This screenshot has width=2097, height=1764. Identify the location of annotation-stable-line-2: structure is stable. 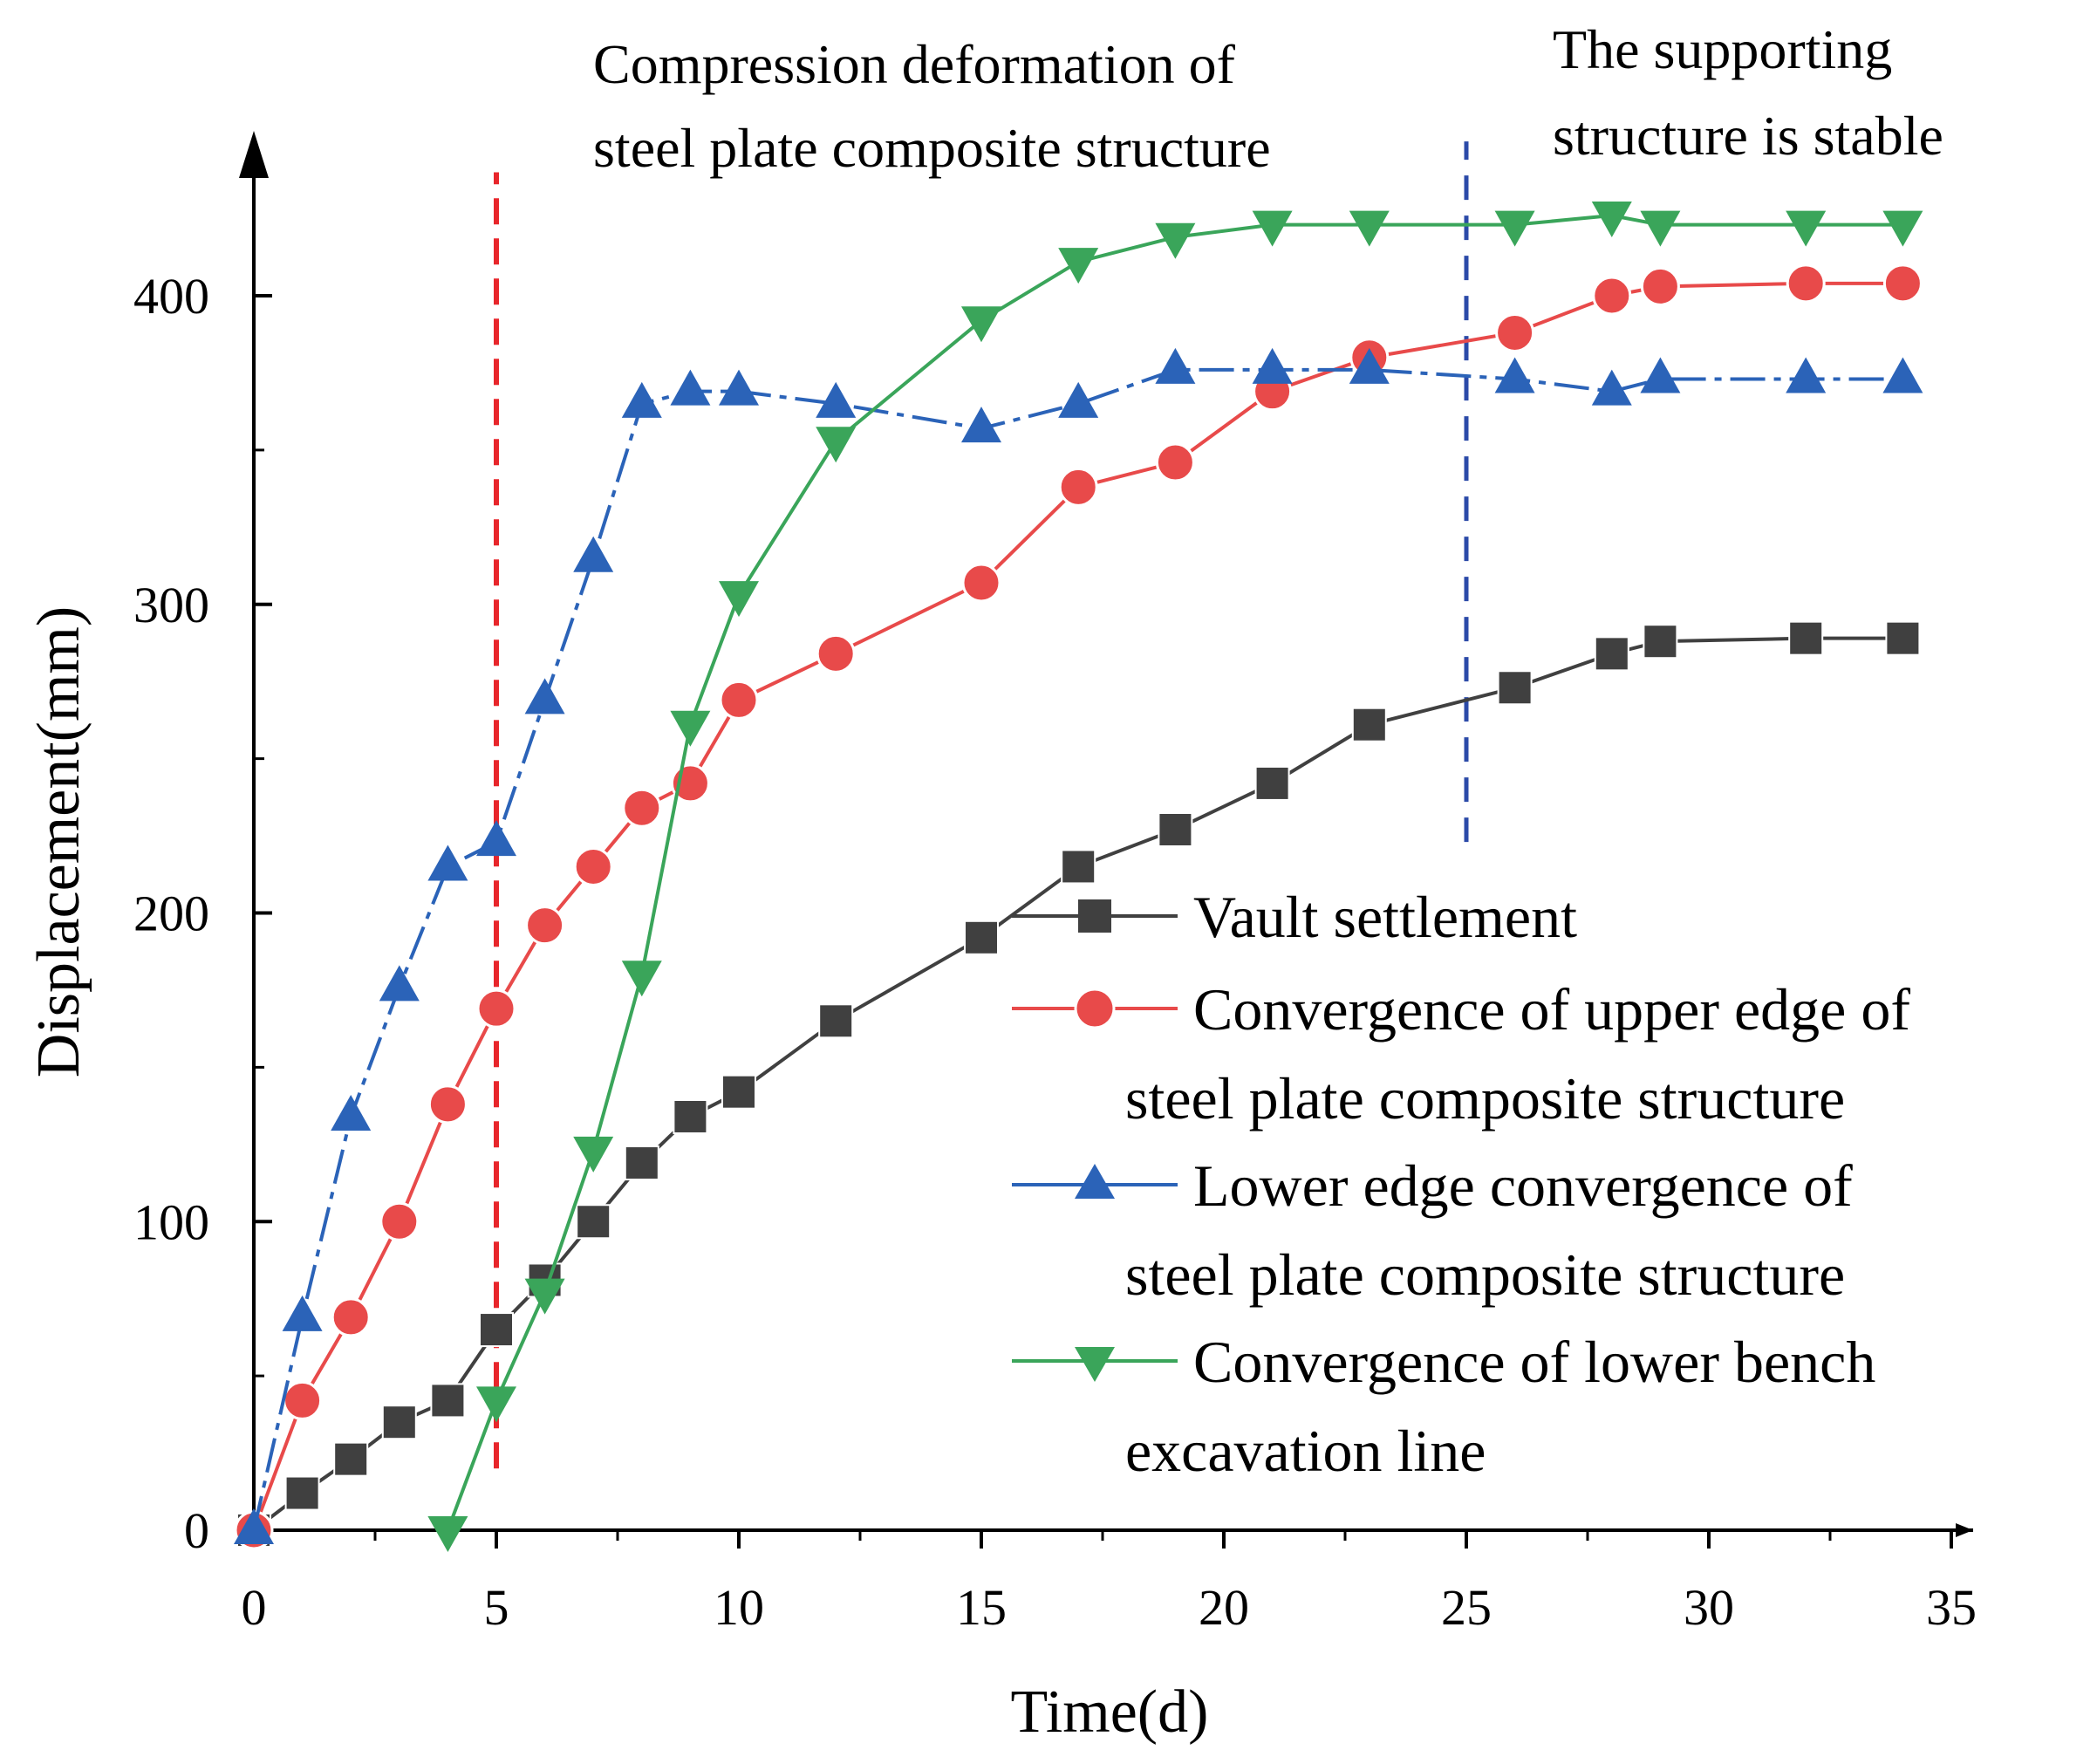
(1748, 136).